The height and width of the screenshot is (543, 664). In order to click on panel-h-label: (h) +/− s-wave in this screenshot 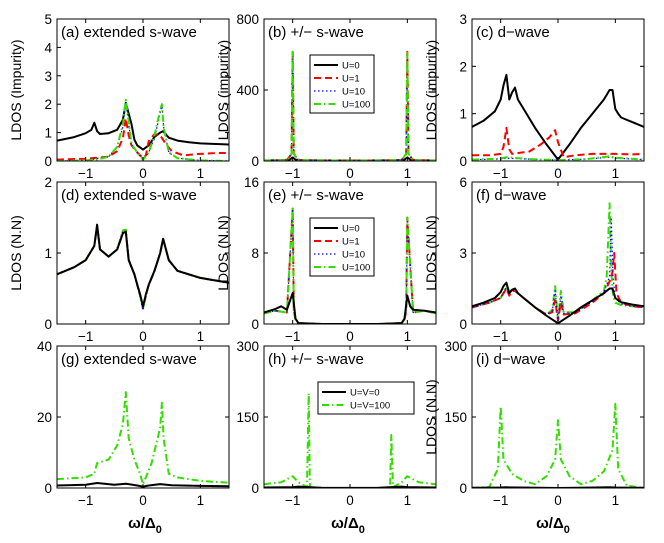, I will do `click(316, 359)`.